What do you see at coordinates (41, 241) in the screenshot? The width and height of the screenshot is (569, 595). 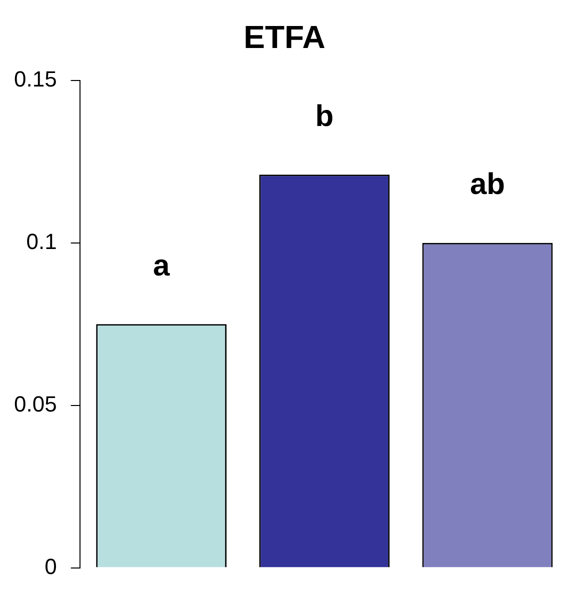 I see `y-tick-label: 0.1` at bounding box center [41, 241].